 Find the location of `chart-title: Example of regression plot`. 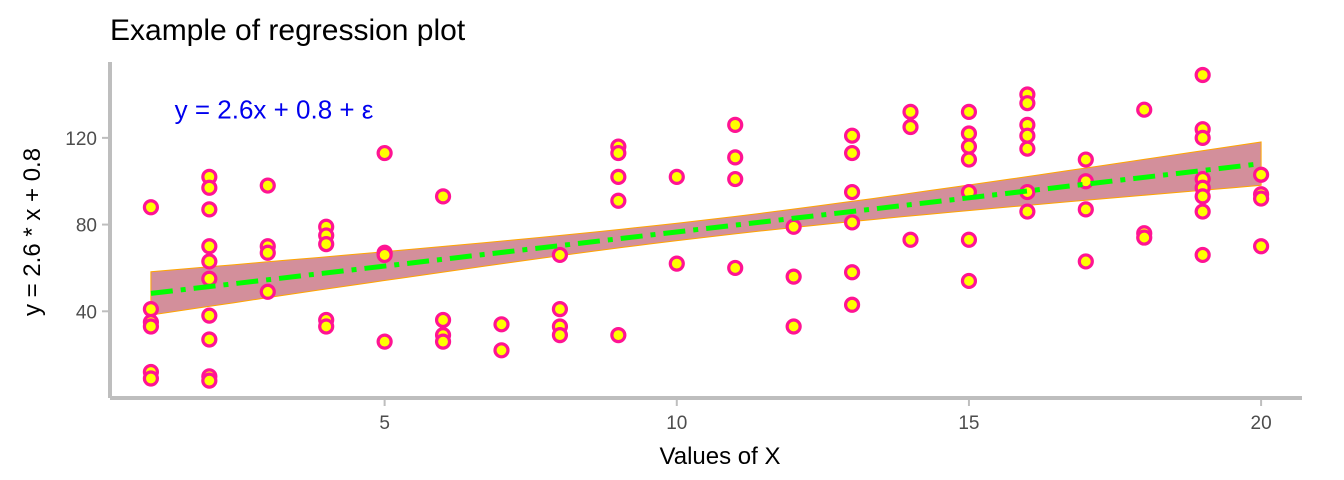

chart-title: Example of regression plot is located at coordinates (288, 30).